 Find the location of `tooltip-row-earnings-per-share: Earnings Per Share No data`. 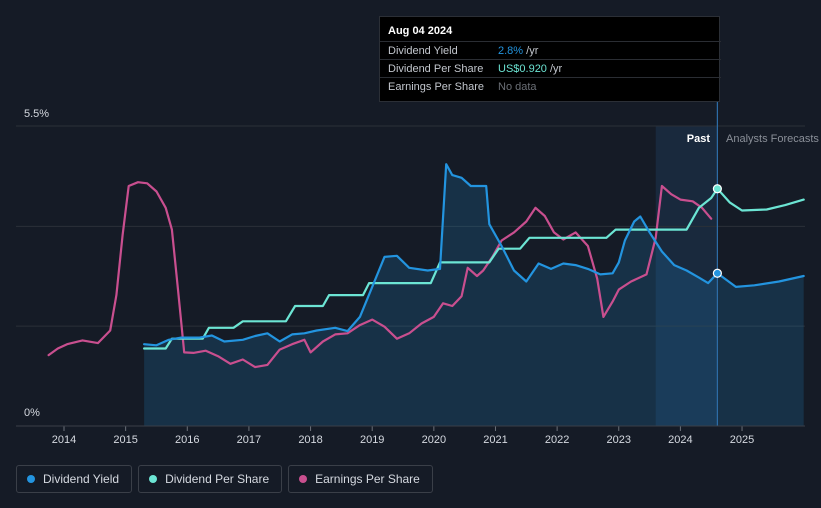

tooltip-row-earnings-per-share: Earnings Per Share No data is located at coordinates (550, 86).